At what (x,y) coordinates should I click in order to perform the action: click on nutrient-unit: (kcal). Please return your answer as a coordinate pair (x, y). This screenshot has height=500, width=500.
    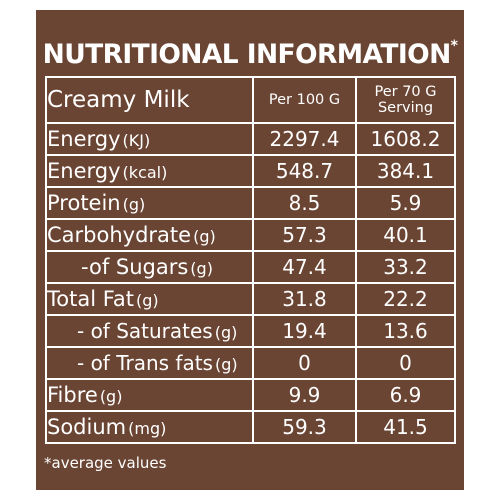
    Looking at the image, I should click on (145, 172).